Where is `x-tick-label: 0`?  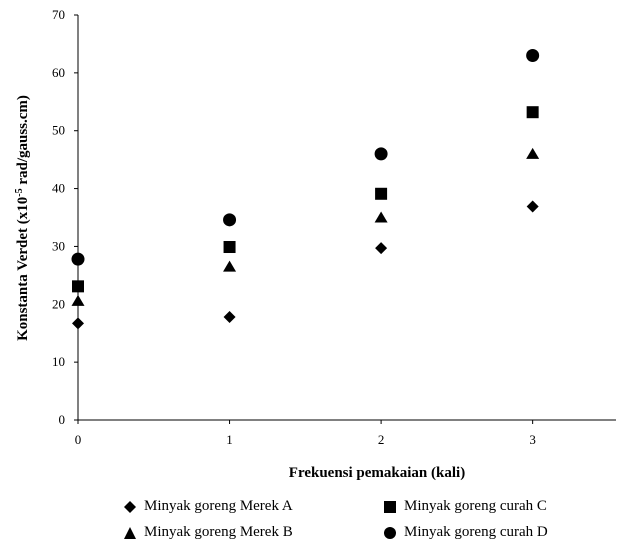 x-tick-label: 0 is located at coordinates (78, 439).